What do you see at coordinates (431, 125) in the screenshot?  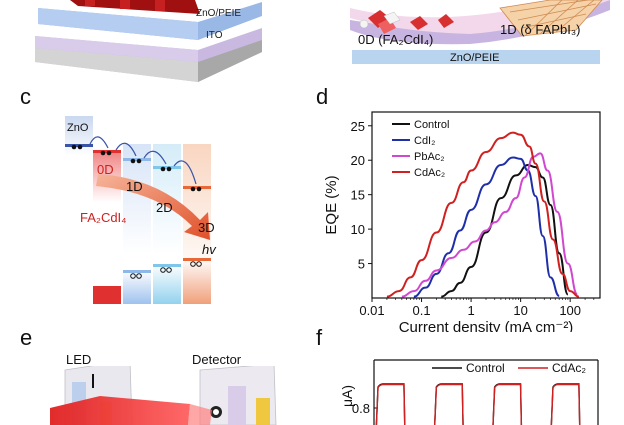 I see `panel-d-legend-label: Control` at bounding box center [431, 125].